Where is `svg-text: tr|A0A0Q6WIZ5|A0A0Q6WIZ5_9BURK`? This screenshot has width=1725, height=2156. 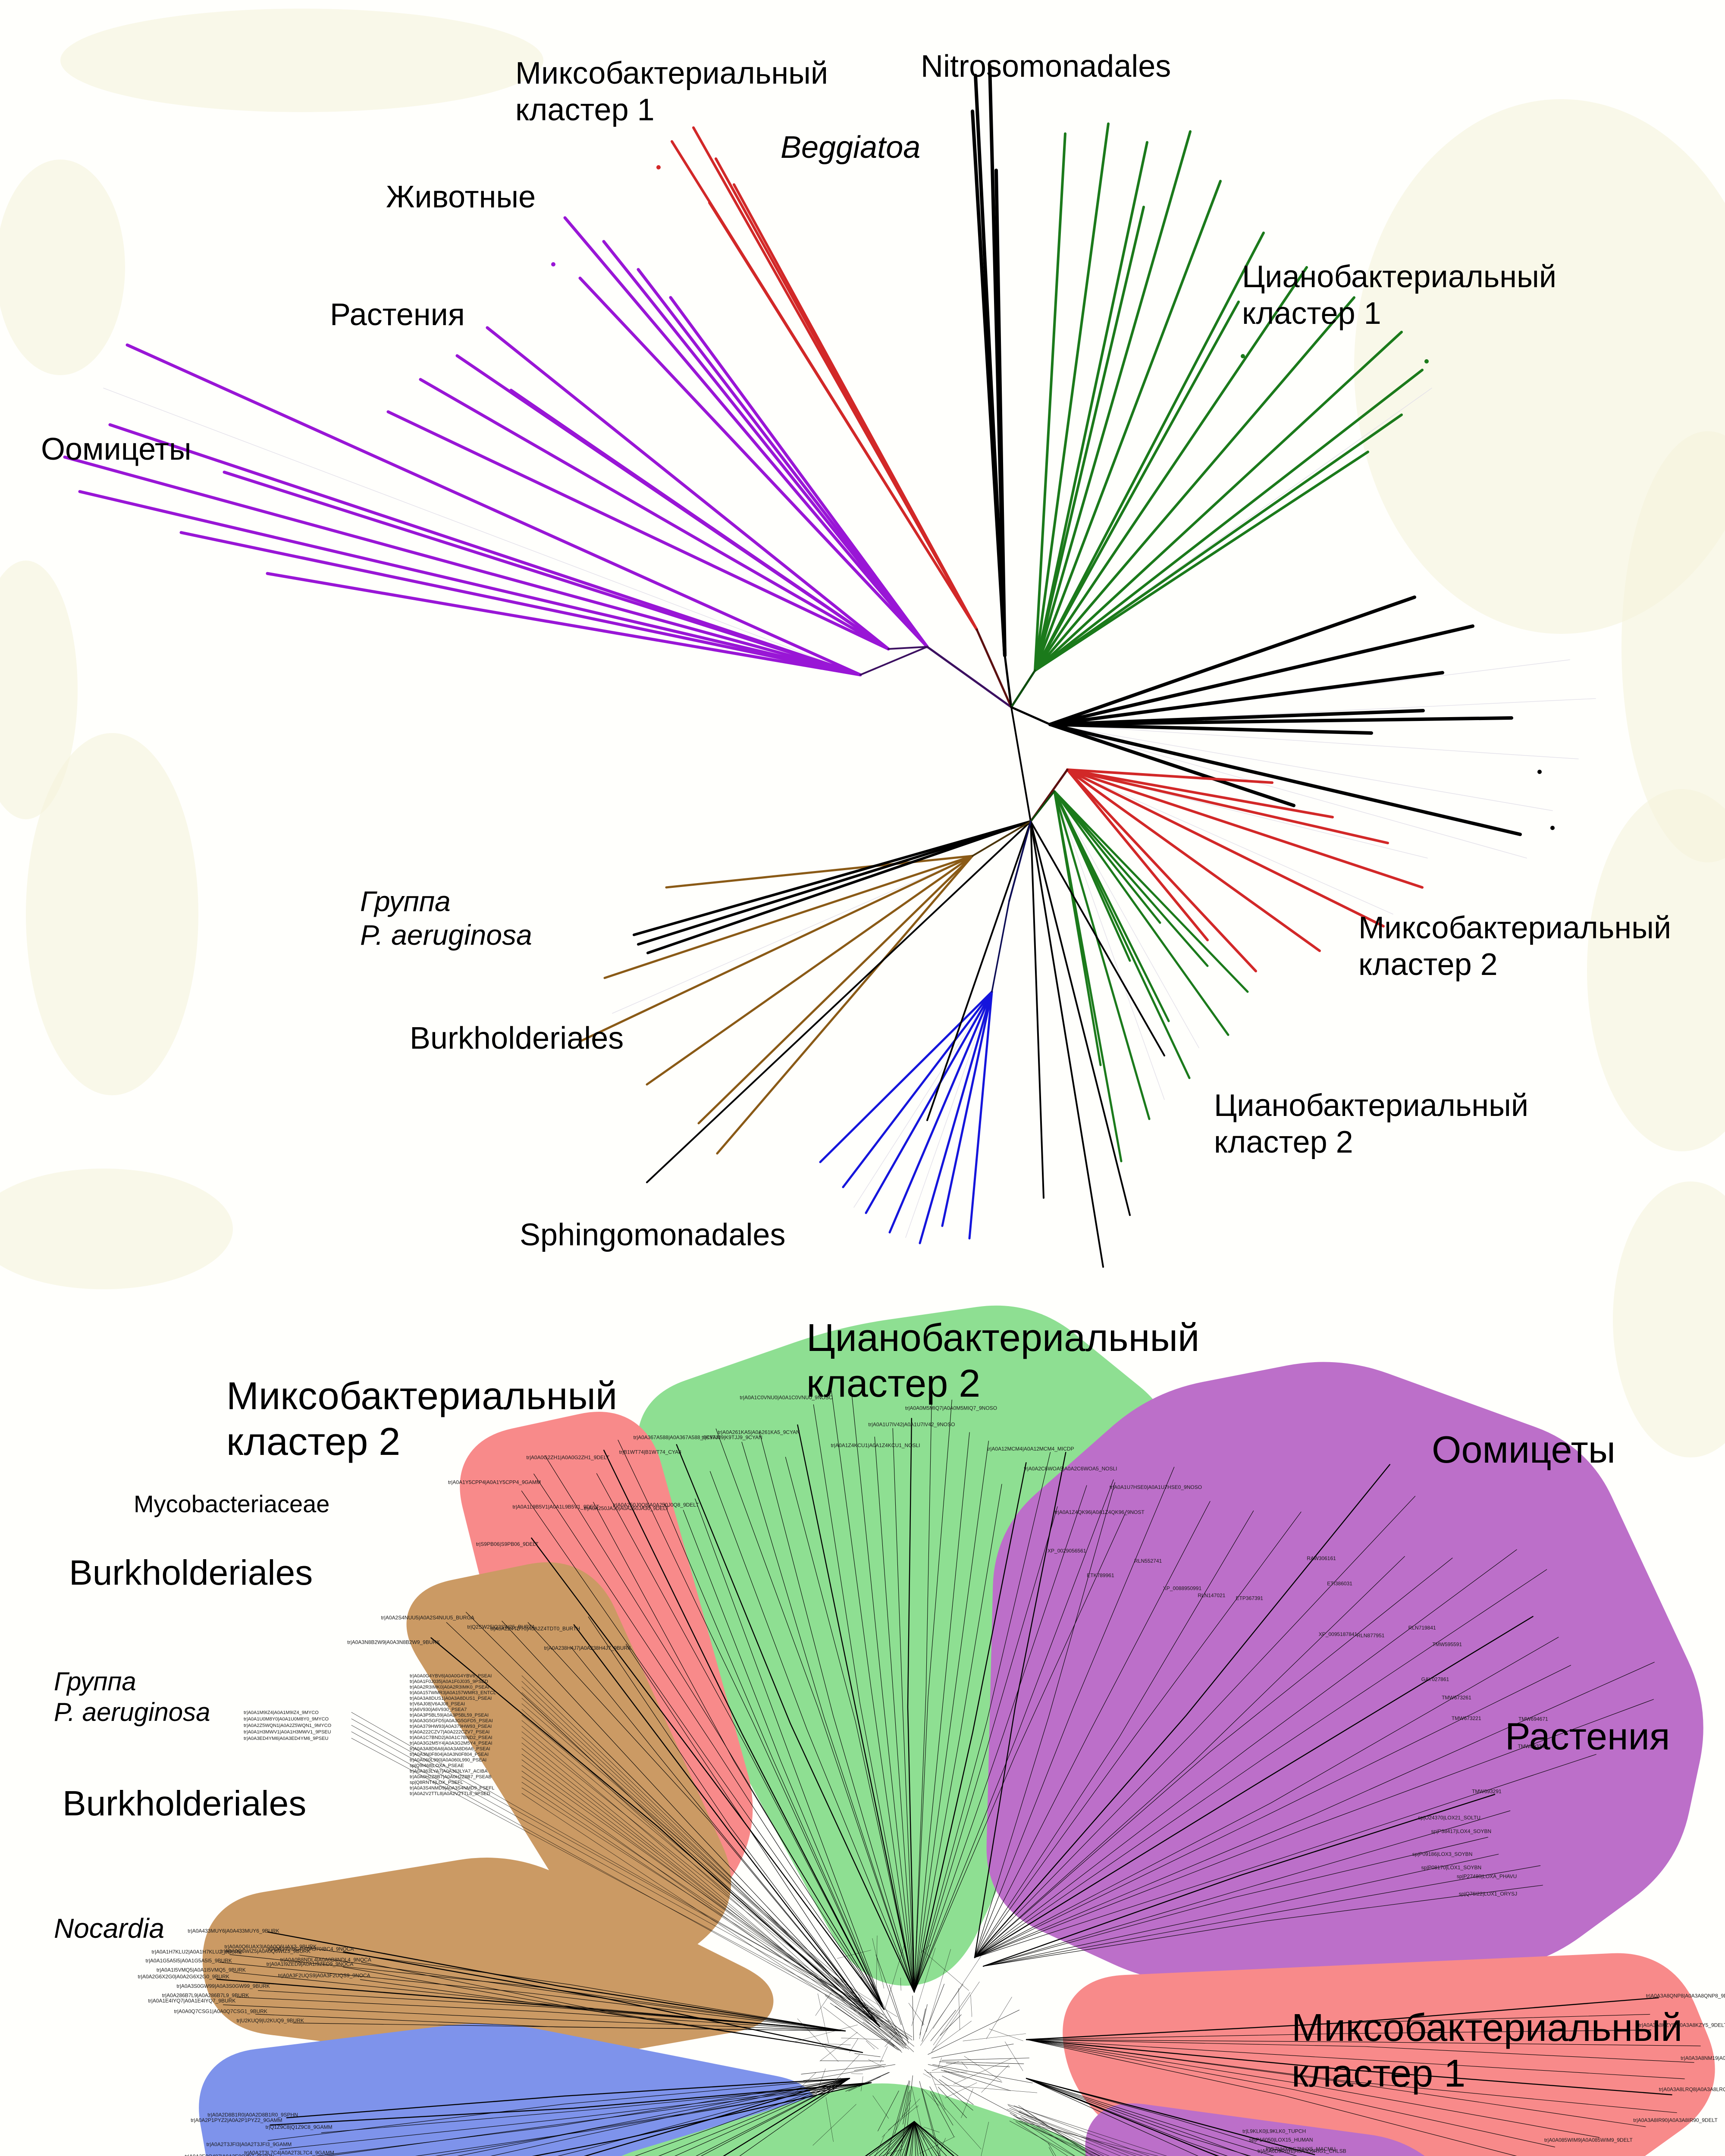
svg-text: tr|A0A0Q6WIZ5|A0A0Q6WIZ5_9BURK is located at coordinates (265, 1951).